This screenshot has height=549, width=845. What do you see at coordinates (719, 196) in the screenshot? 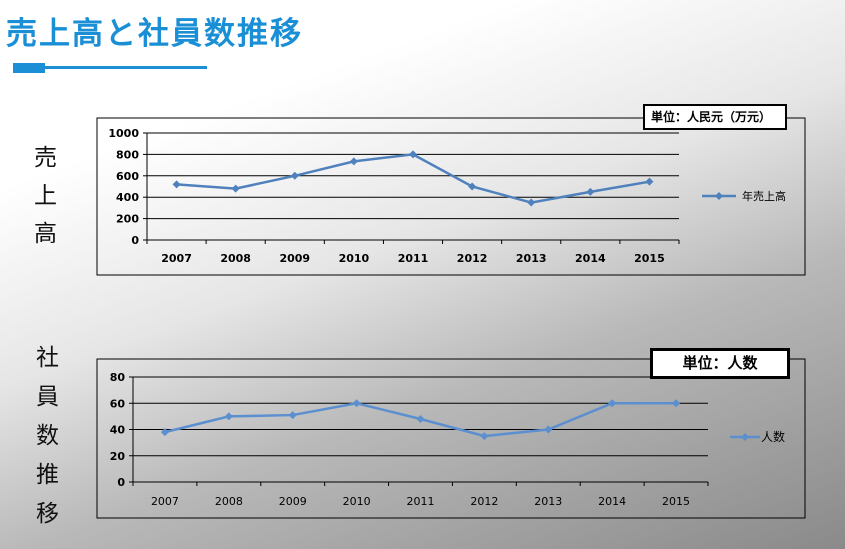
I see `sales-legend-marker` at bounding box center [719, 196].